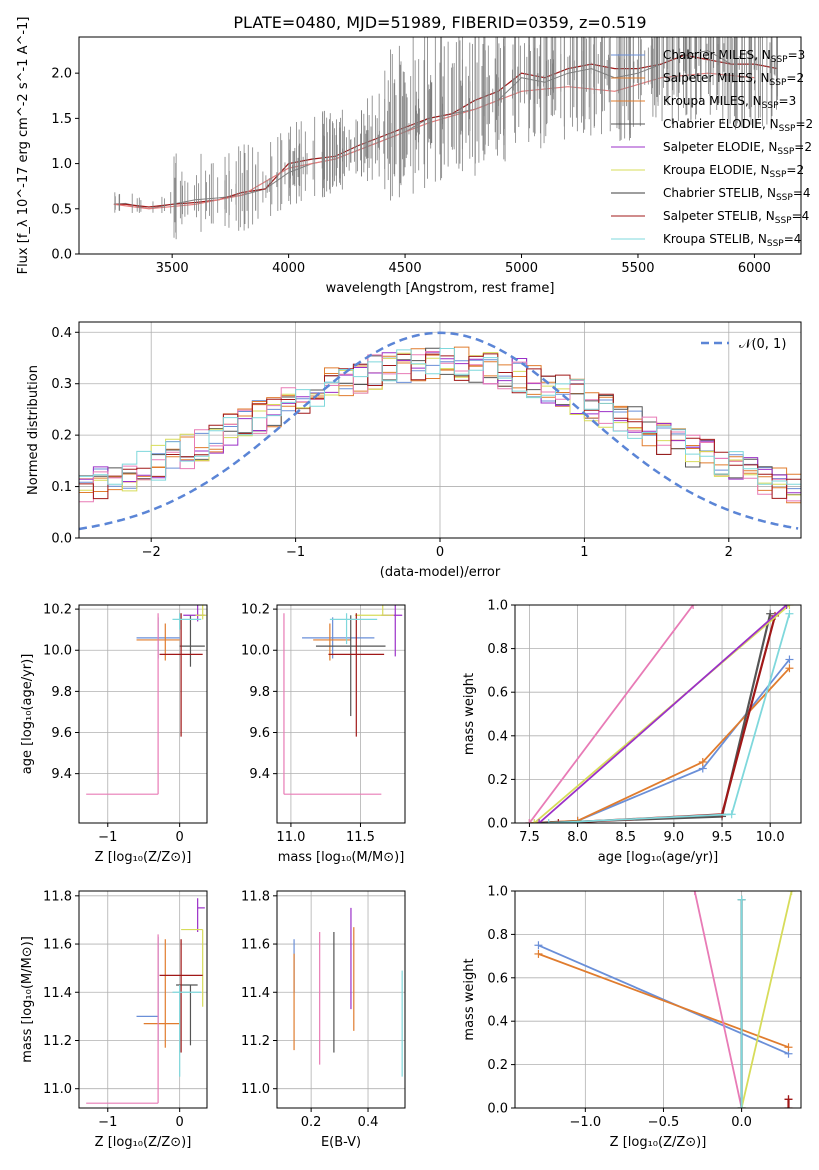  What do you see at coordinates (368, 1122) in the screenshot?
I see `x-tick-label: 0.4` at bounding box center [368, 1122].